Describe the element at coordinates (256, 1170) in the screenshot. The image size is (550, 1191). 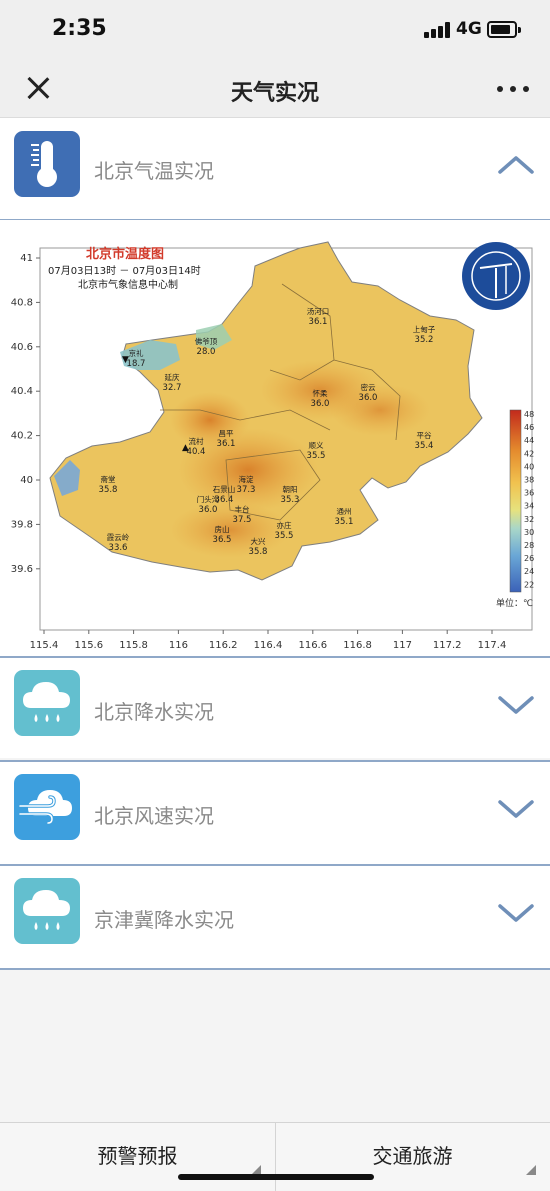
I see `submenu-corner-icon` at that location.